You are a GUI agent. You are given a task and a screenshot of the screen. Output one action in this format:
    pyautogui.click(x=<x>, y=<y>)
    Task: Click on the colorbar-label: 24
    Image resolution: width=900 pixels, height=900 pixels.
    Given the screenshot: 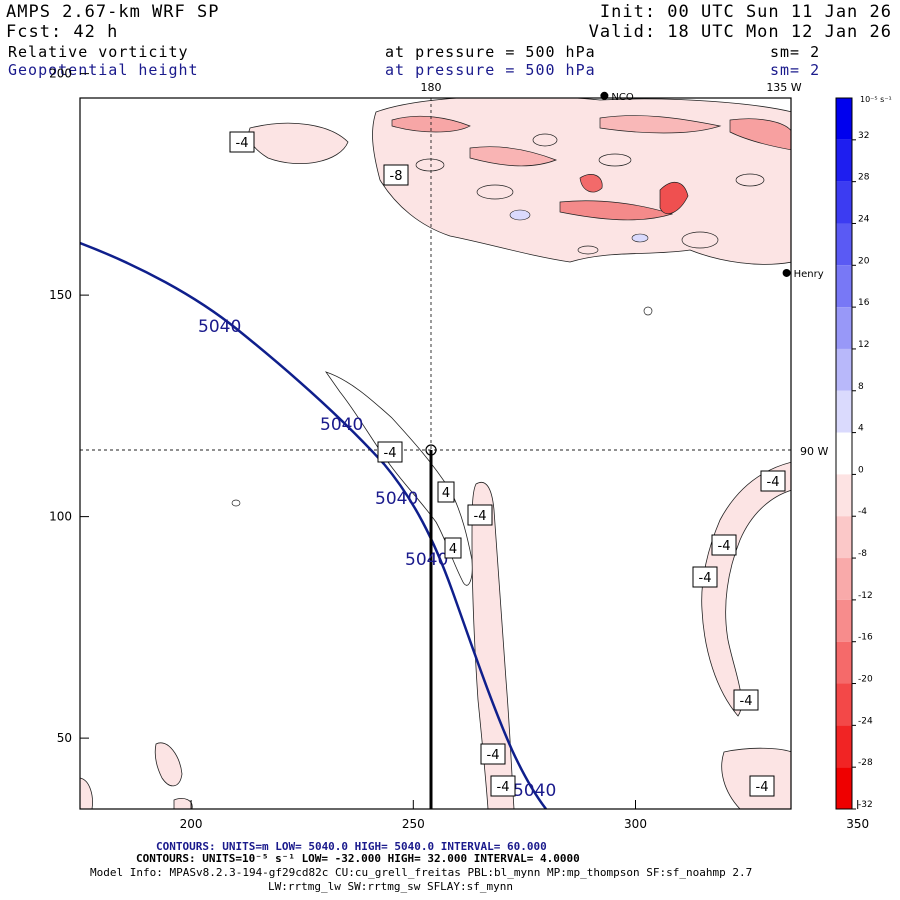 What is the action you would take?
    pyautogui.click(x=864, y=219)
    